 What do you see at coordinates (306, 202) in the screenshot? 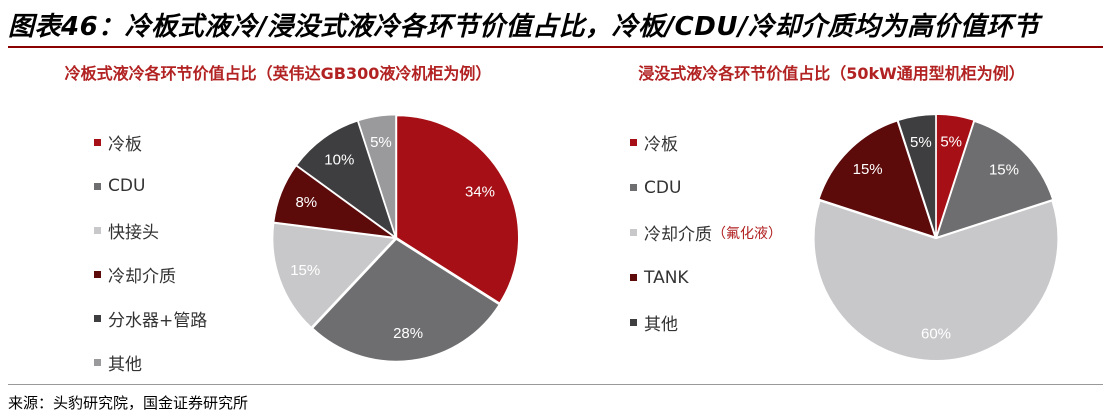
I see `slice-label: 8%` at bounding box center [306, 202].